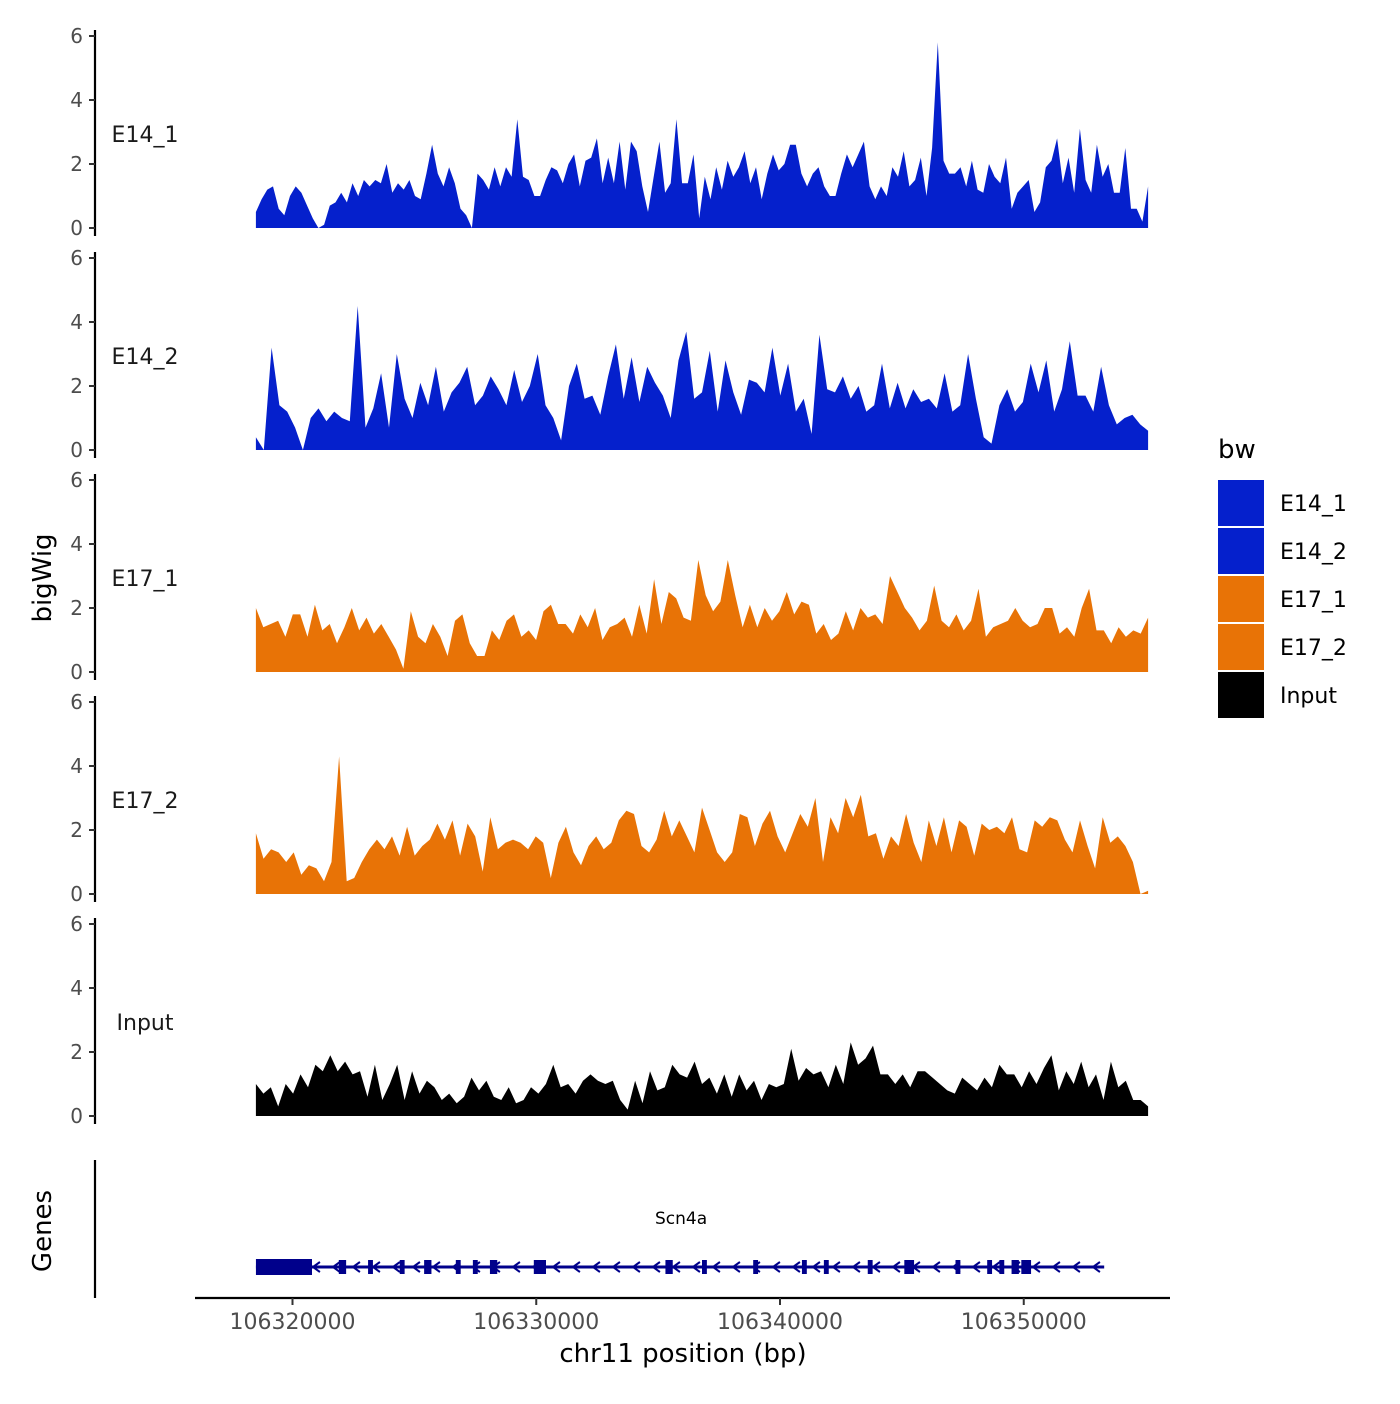 This screenshot has height=1404, width=1400. I want to click on x-axis: 106320000 106330000 106340000 106350000, so click(682, 1315).